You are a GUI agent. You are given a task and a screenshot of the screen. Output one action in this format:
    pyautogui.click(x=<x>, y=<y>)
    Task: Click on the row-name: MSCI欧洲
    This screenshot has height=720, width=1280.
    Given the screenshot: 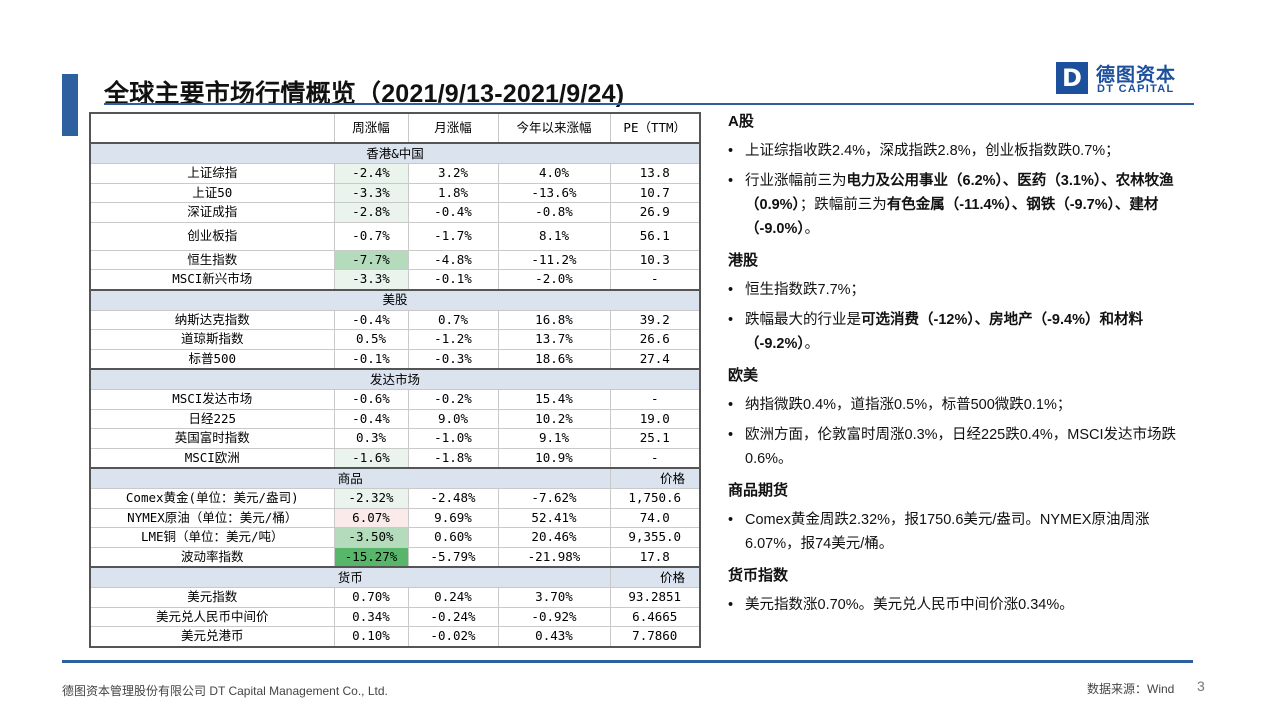 What is the action you would take?
    pyautogui.click(x=212, y=458)
    